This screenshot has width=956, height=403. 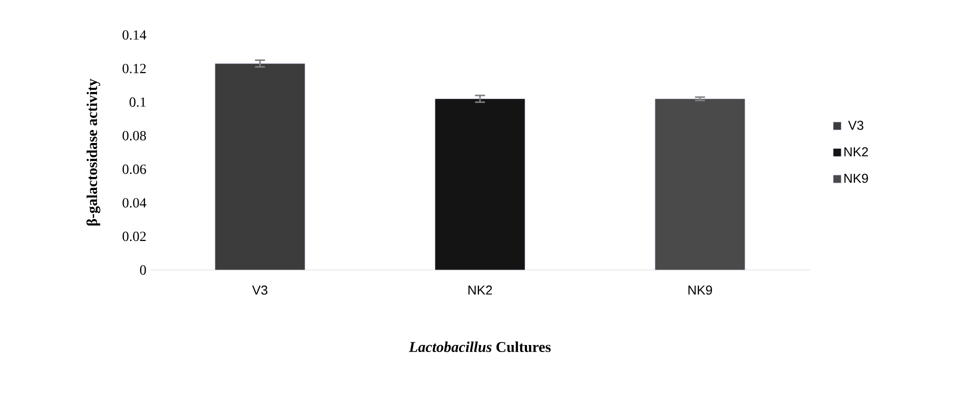 I want to click on legend-label: NK9, so click(x=856, y=178).